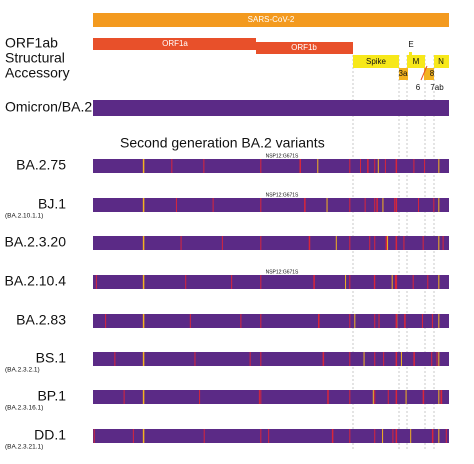 This screenshot has width=474, height=464. I want to click on gene-orf1b, so click(304, 48).